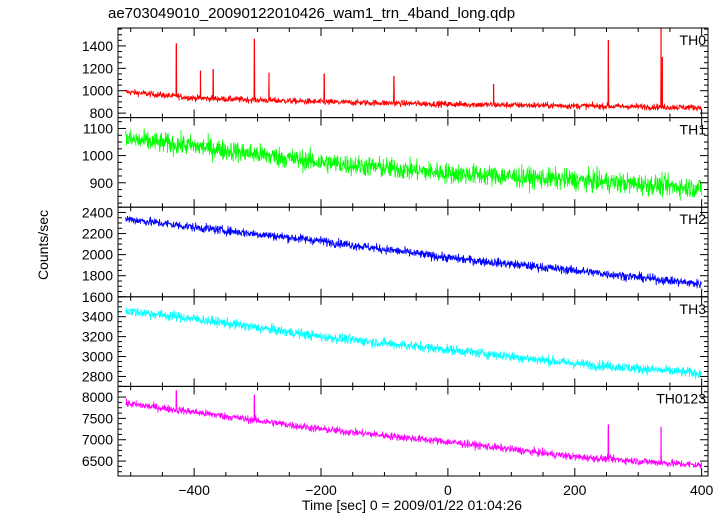 The width and height of the screenshot is (723, 516). Describe the element at coordinates (321, 490) in the screenshot. I see `x-tick-label: −200` at that location.